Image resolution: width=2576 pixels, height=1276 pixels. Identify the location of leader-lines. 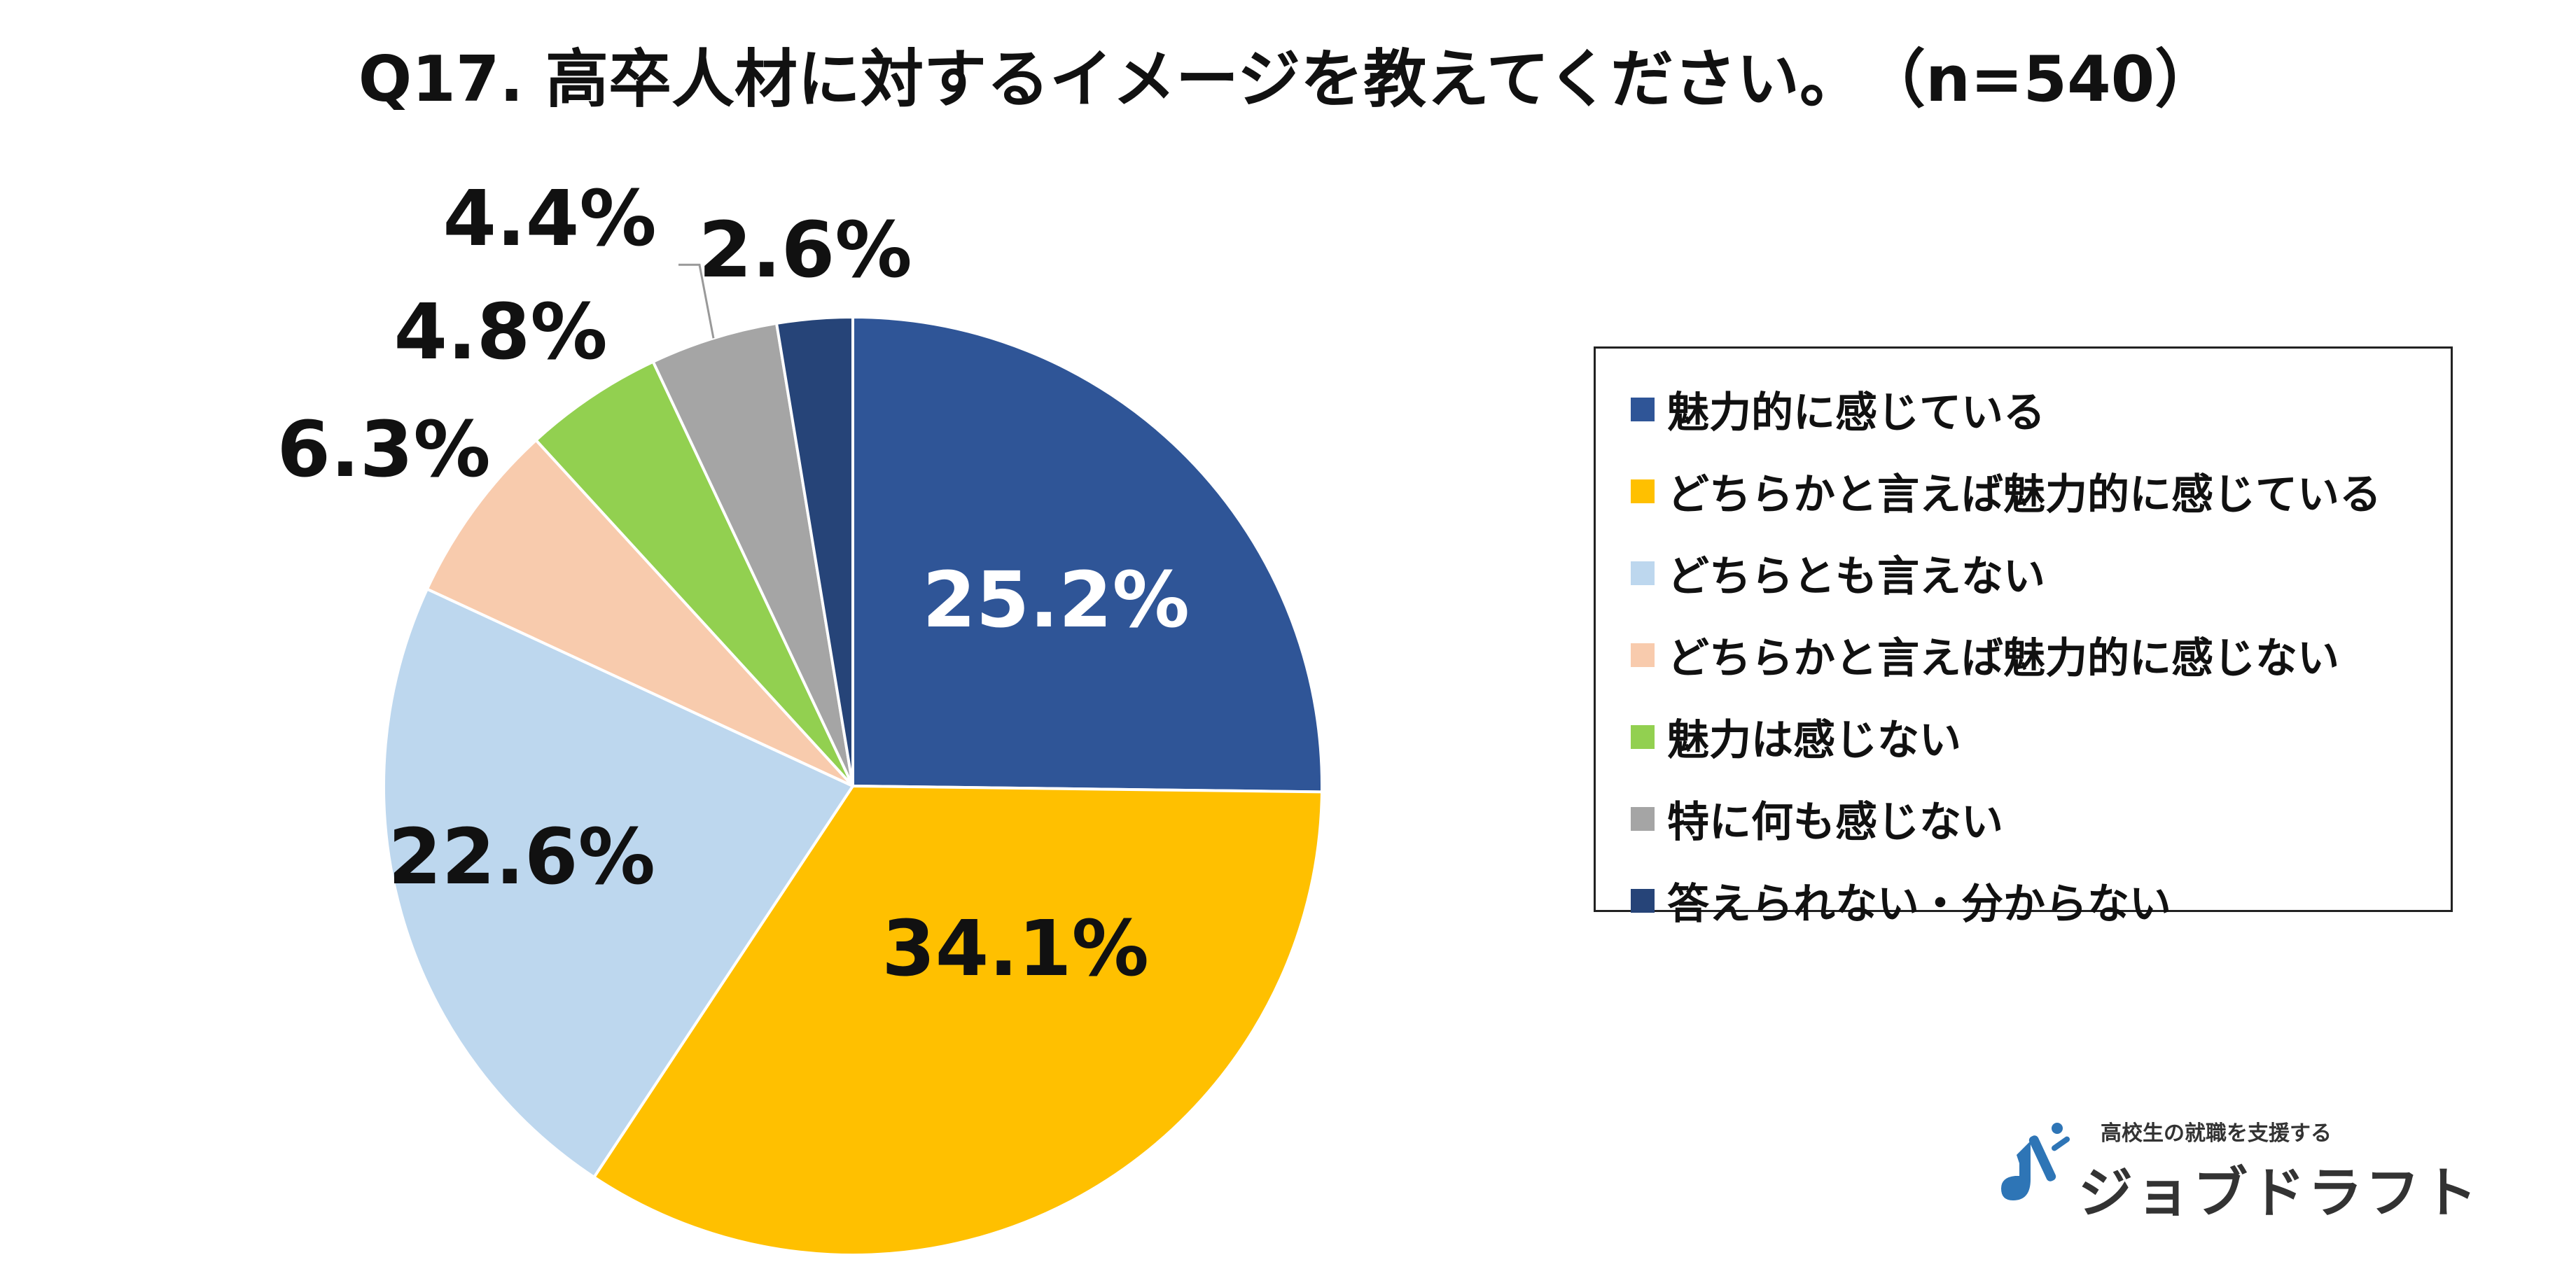
(696, 301).